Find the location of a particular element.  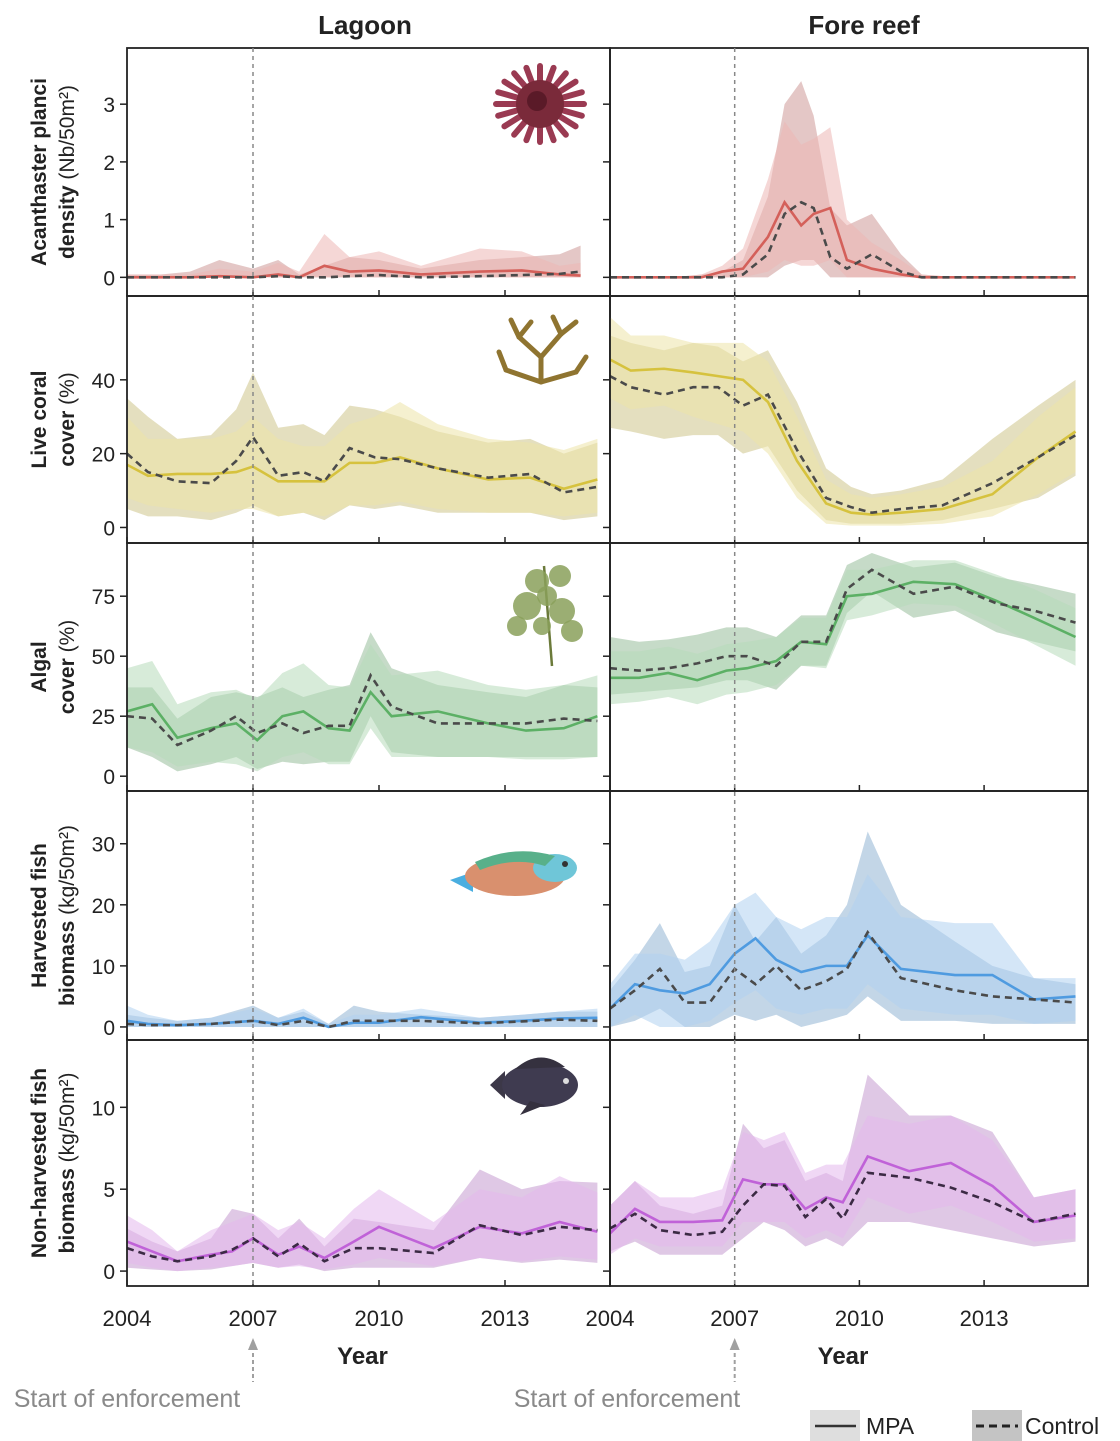

panel-frame is located at coordinates (368, 915).